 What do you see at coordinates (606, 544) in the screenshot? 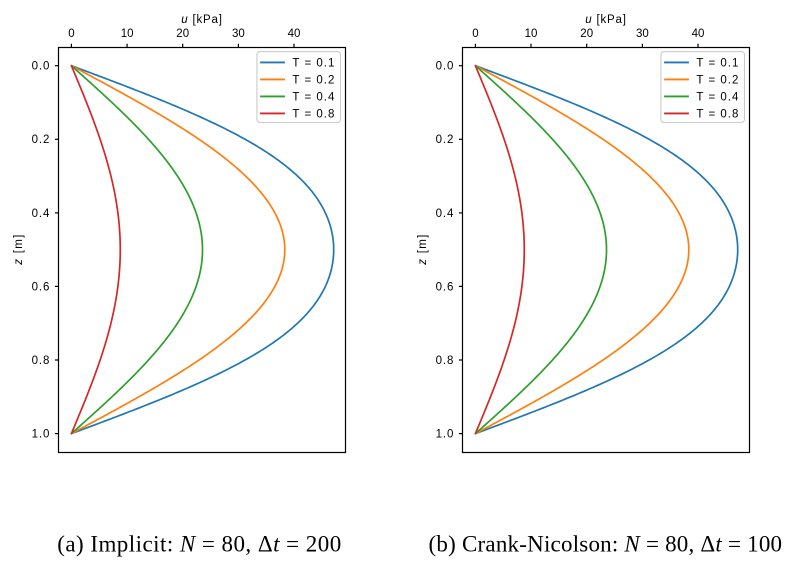
I see `svg-text:(b) Crank-Nicolson: N = 80, Δt: (b) Crank-Nicolson: N = 80, Δt = 100` at bounding box center [606, 544].